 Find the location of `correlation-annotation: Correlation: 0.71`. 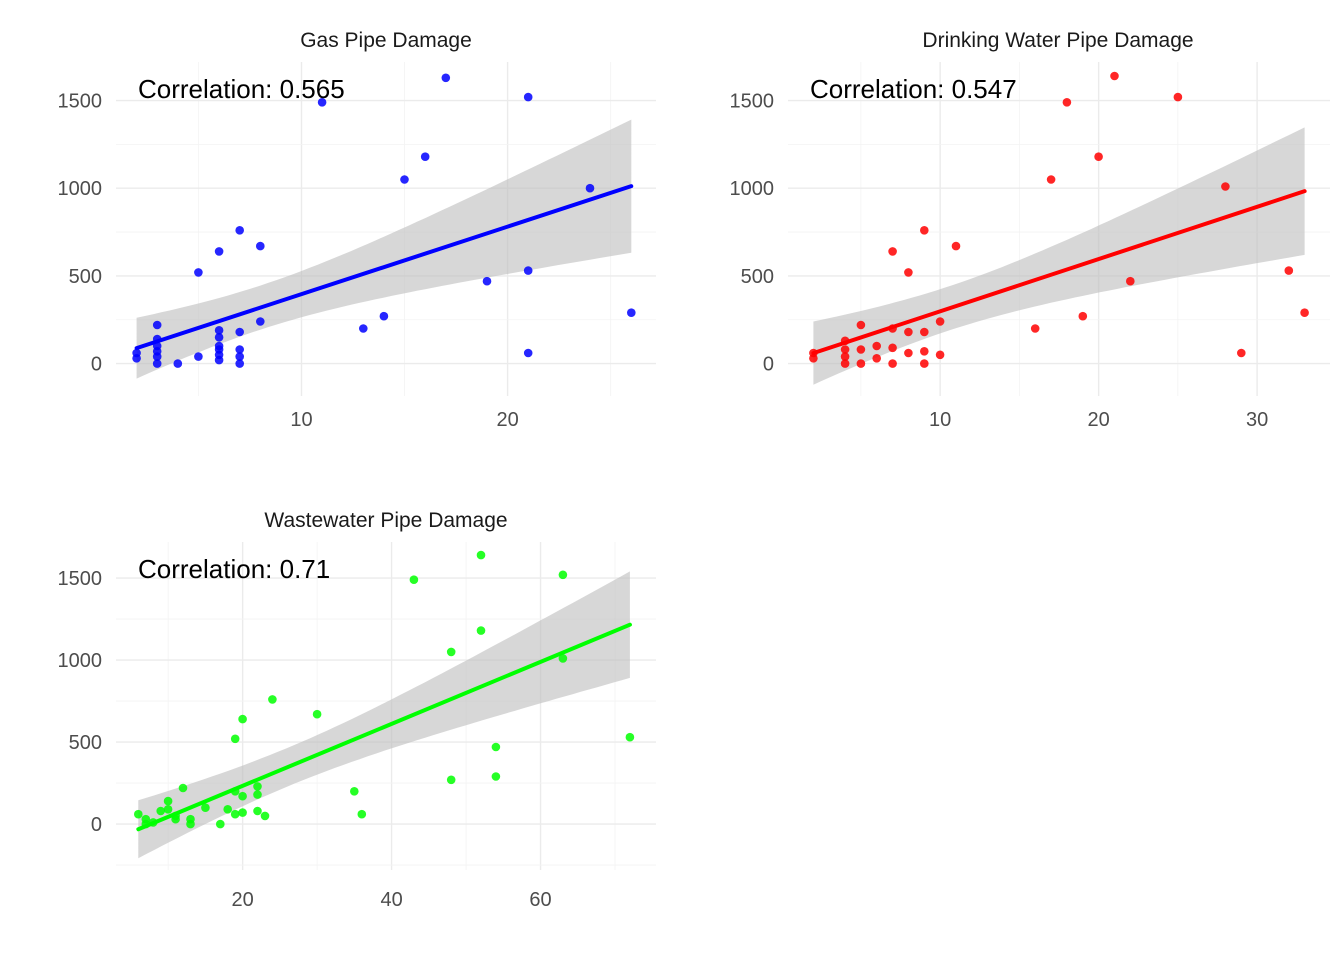

correlation-annotation: Correlation: 0.71 is located at coordinates (234, 569).